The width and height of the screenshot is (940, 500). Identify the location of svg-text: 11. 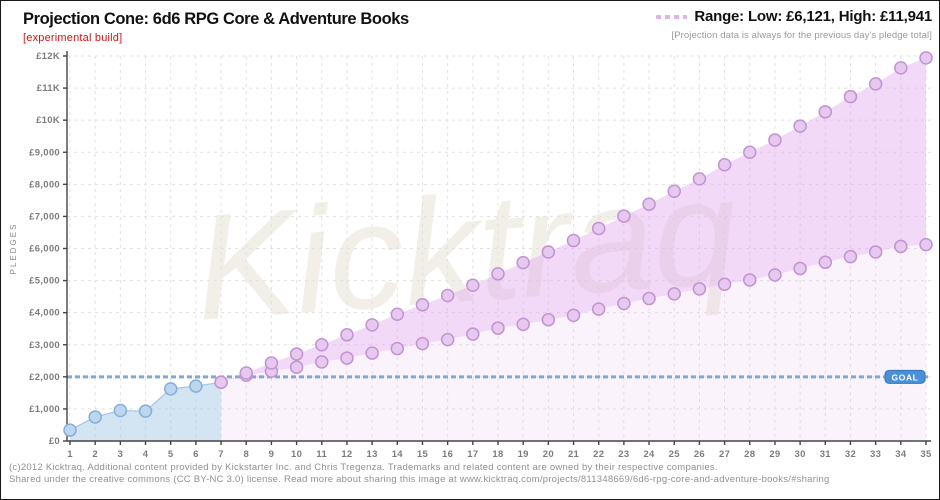
(321, 454).